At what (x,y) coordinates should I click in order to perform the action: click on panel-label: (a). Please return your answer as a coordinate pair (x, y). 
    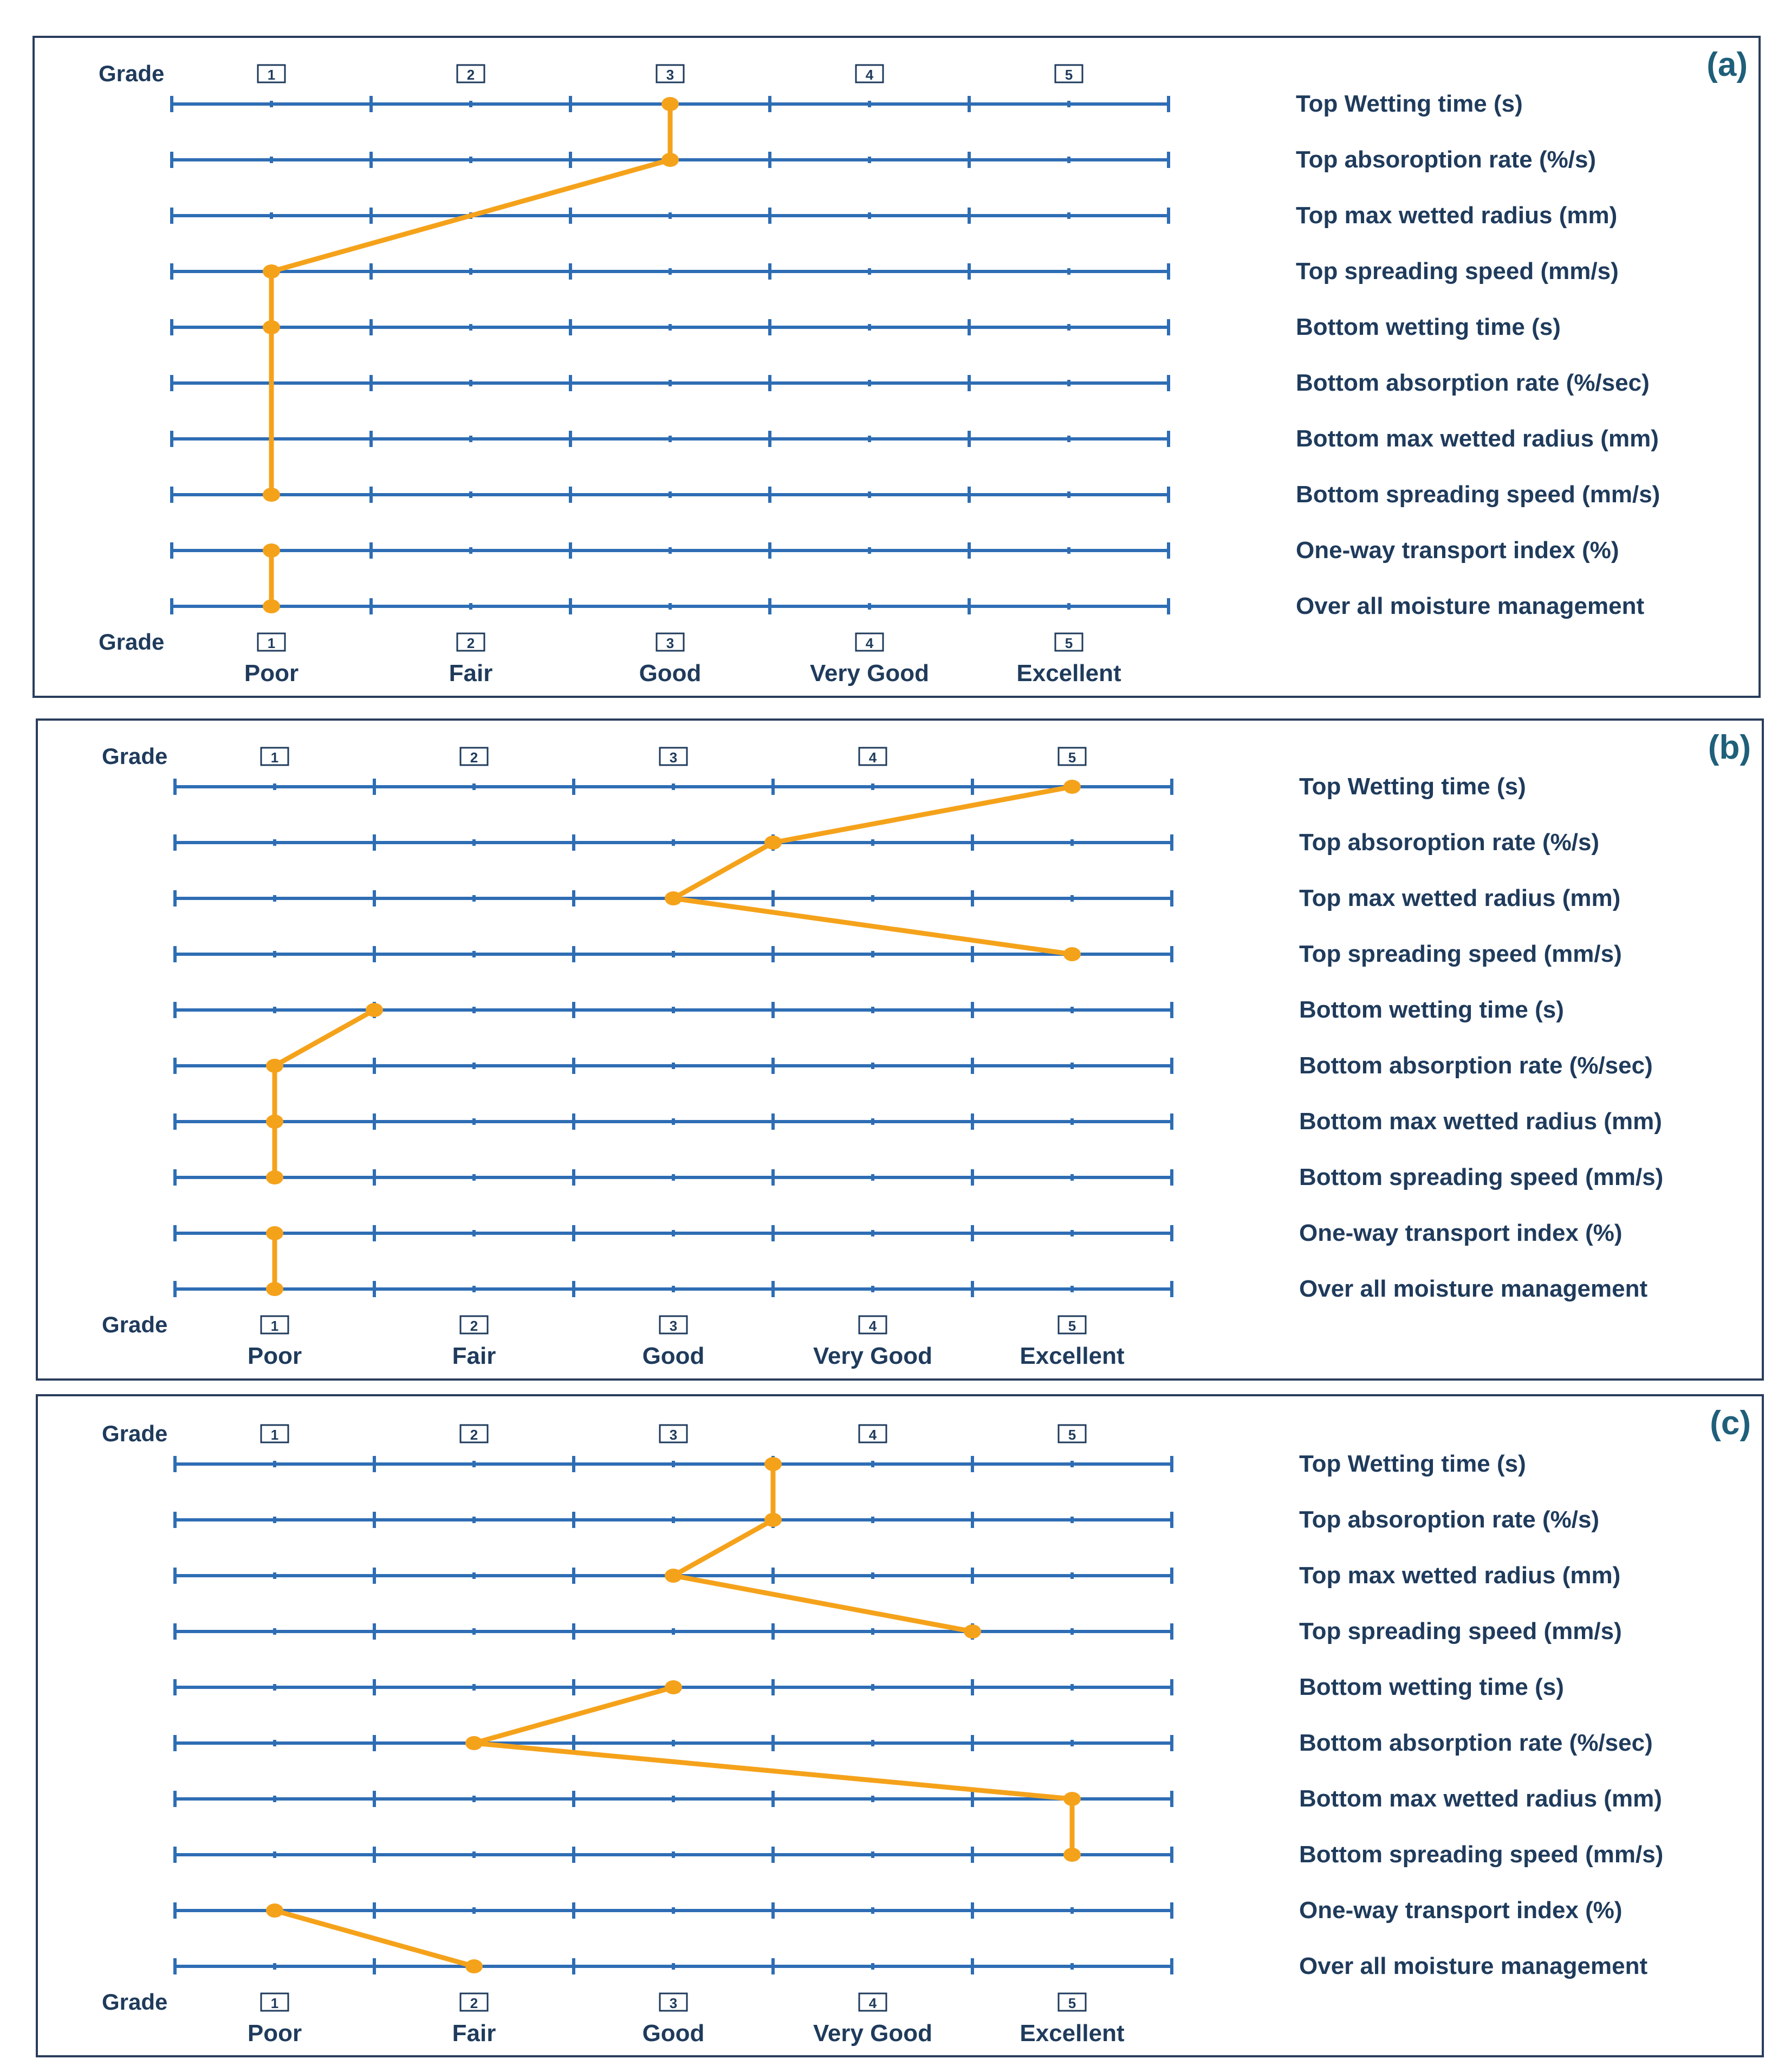
    Looking at the image, I should click on (1727, 64).